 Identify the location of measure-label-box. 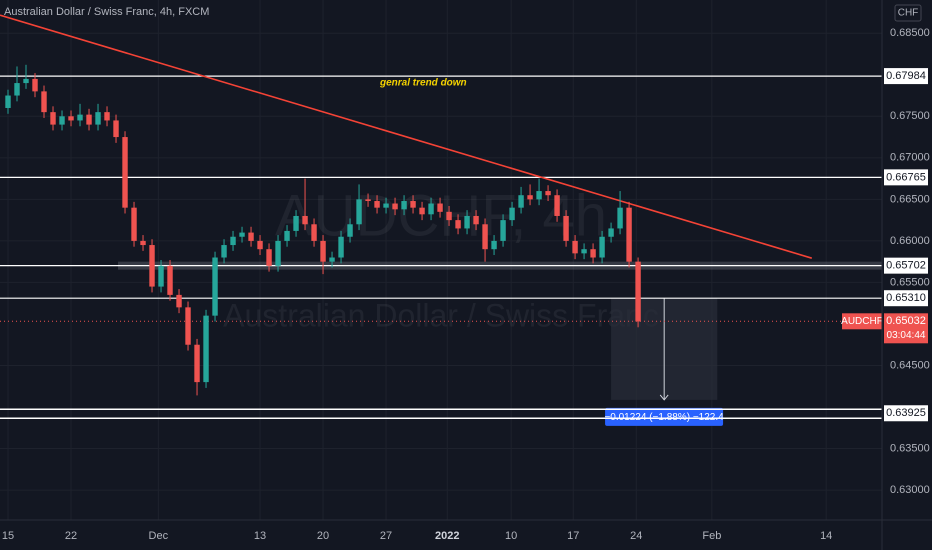
(664, 416).